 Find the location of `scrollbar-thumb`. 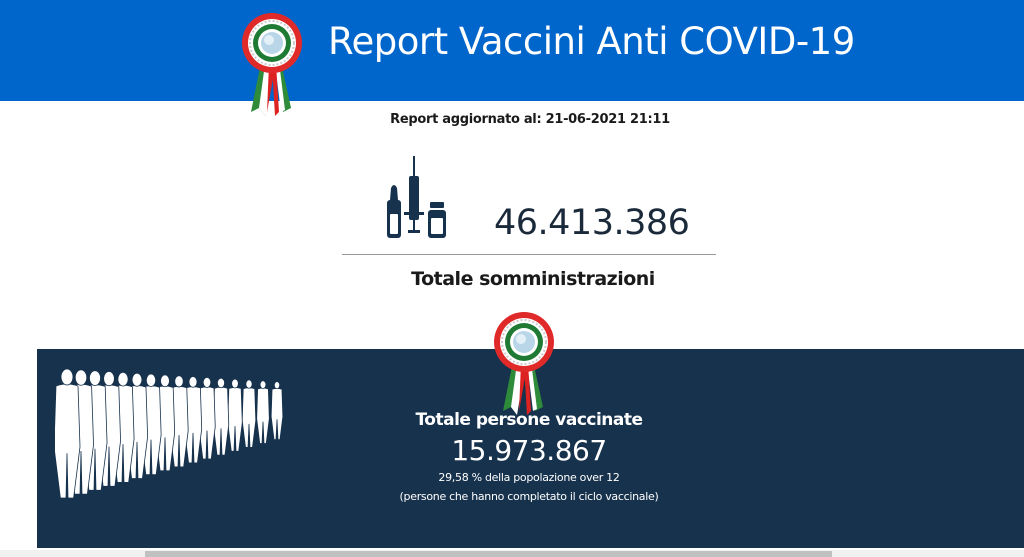

scrollbar-thumb is located at coordinates (488, 554).